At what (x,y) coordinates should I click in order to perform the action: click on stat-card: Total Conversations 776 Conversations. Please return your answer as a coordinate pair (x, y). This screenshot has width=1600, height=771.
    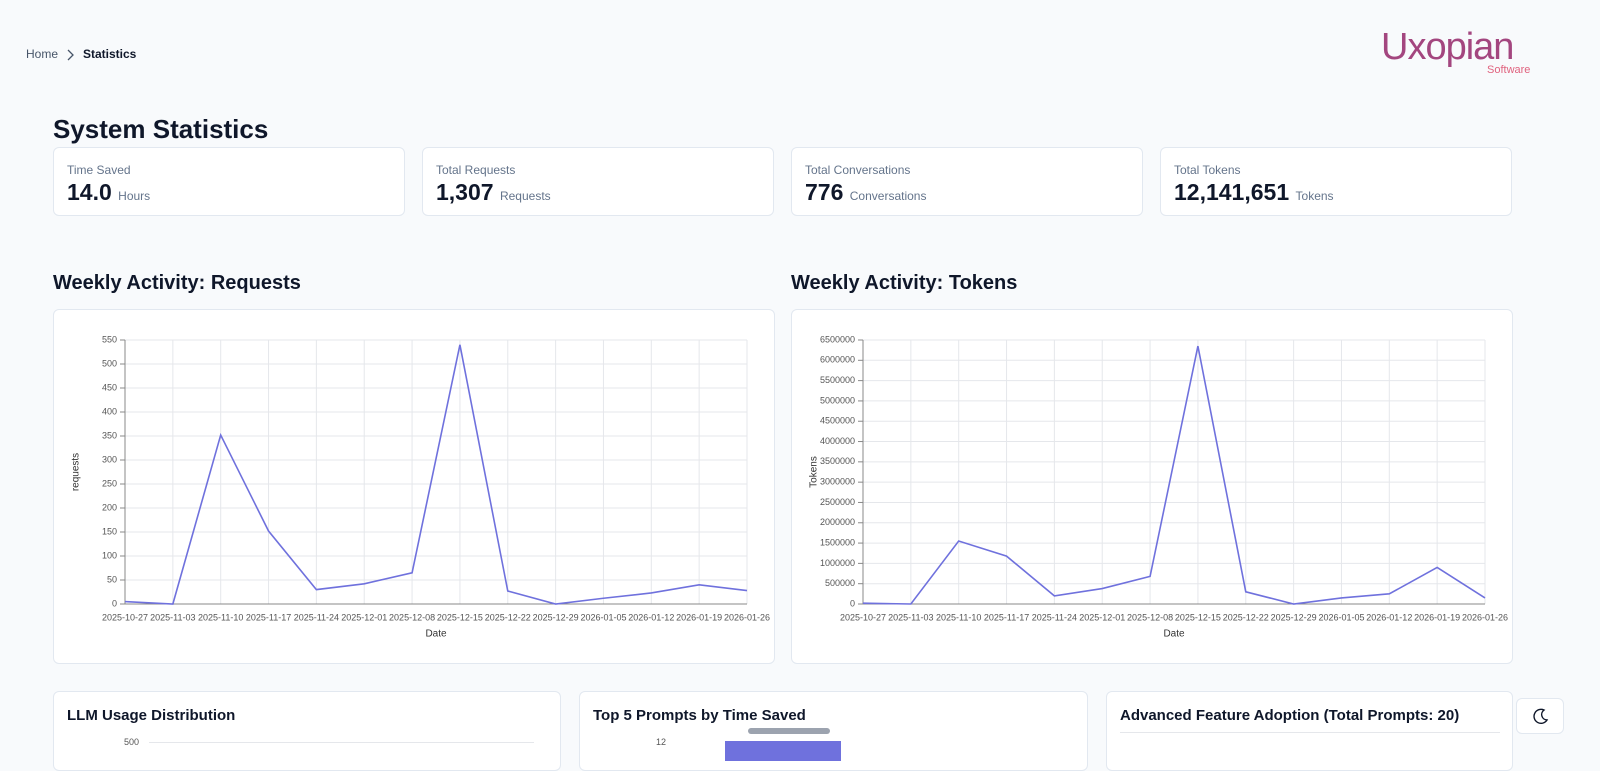
    Looking at the image, I should click on (967, 181).